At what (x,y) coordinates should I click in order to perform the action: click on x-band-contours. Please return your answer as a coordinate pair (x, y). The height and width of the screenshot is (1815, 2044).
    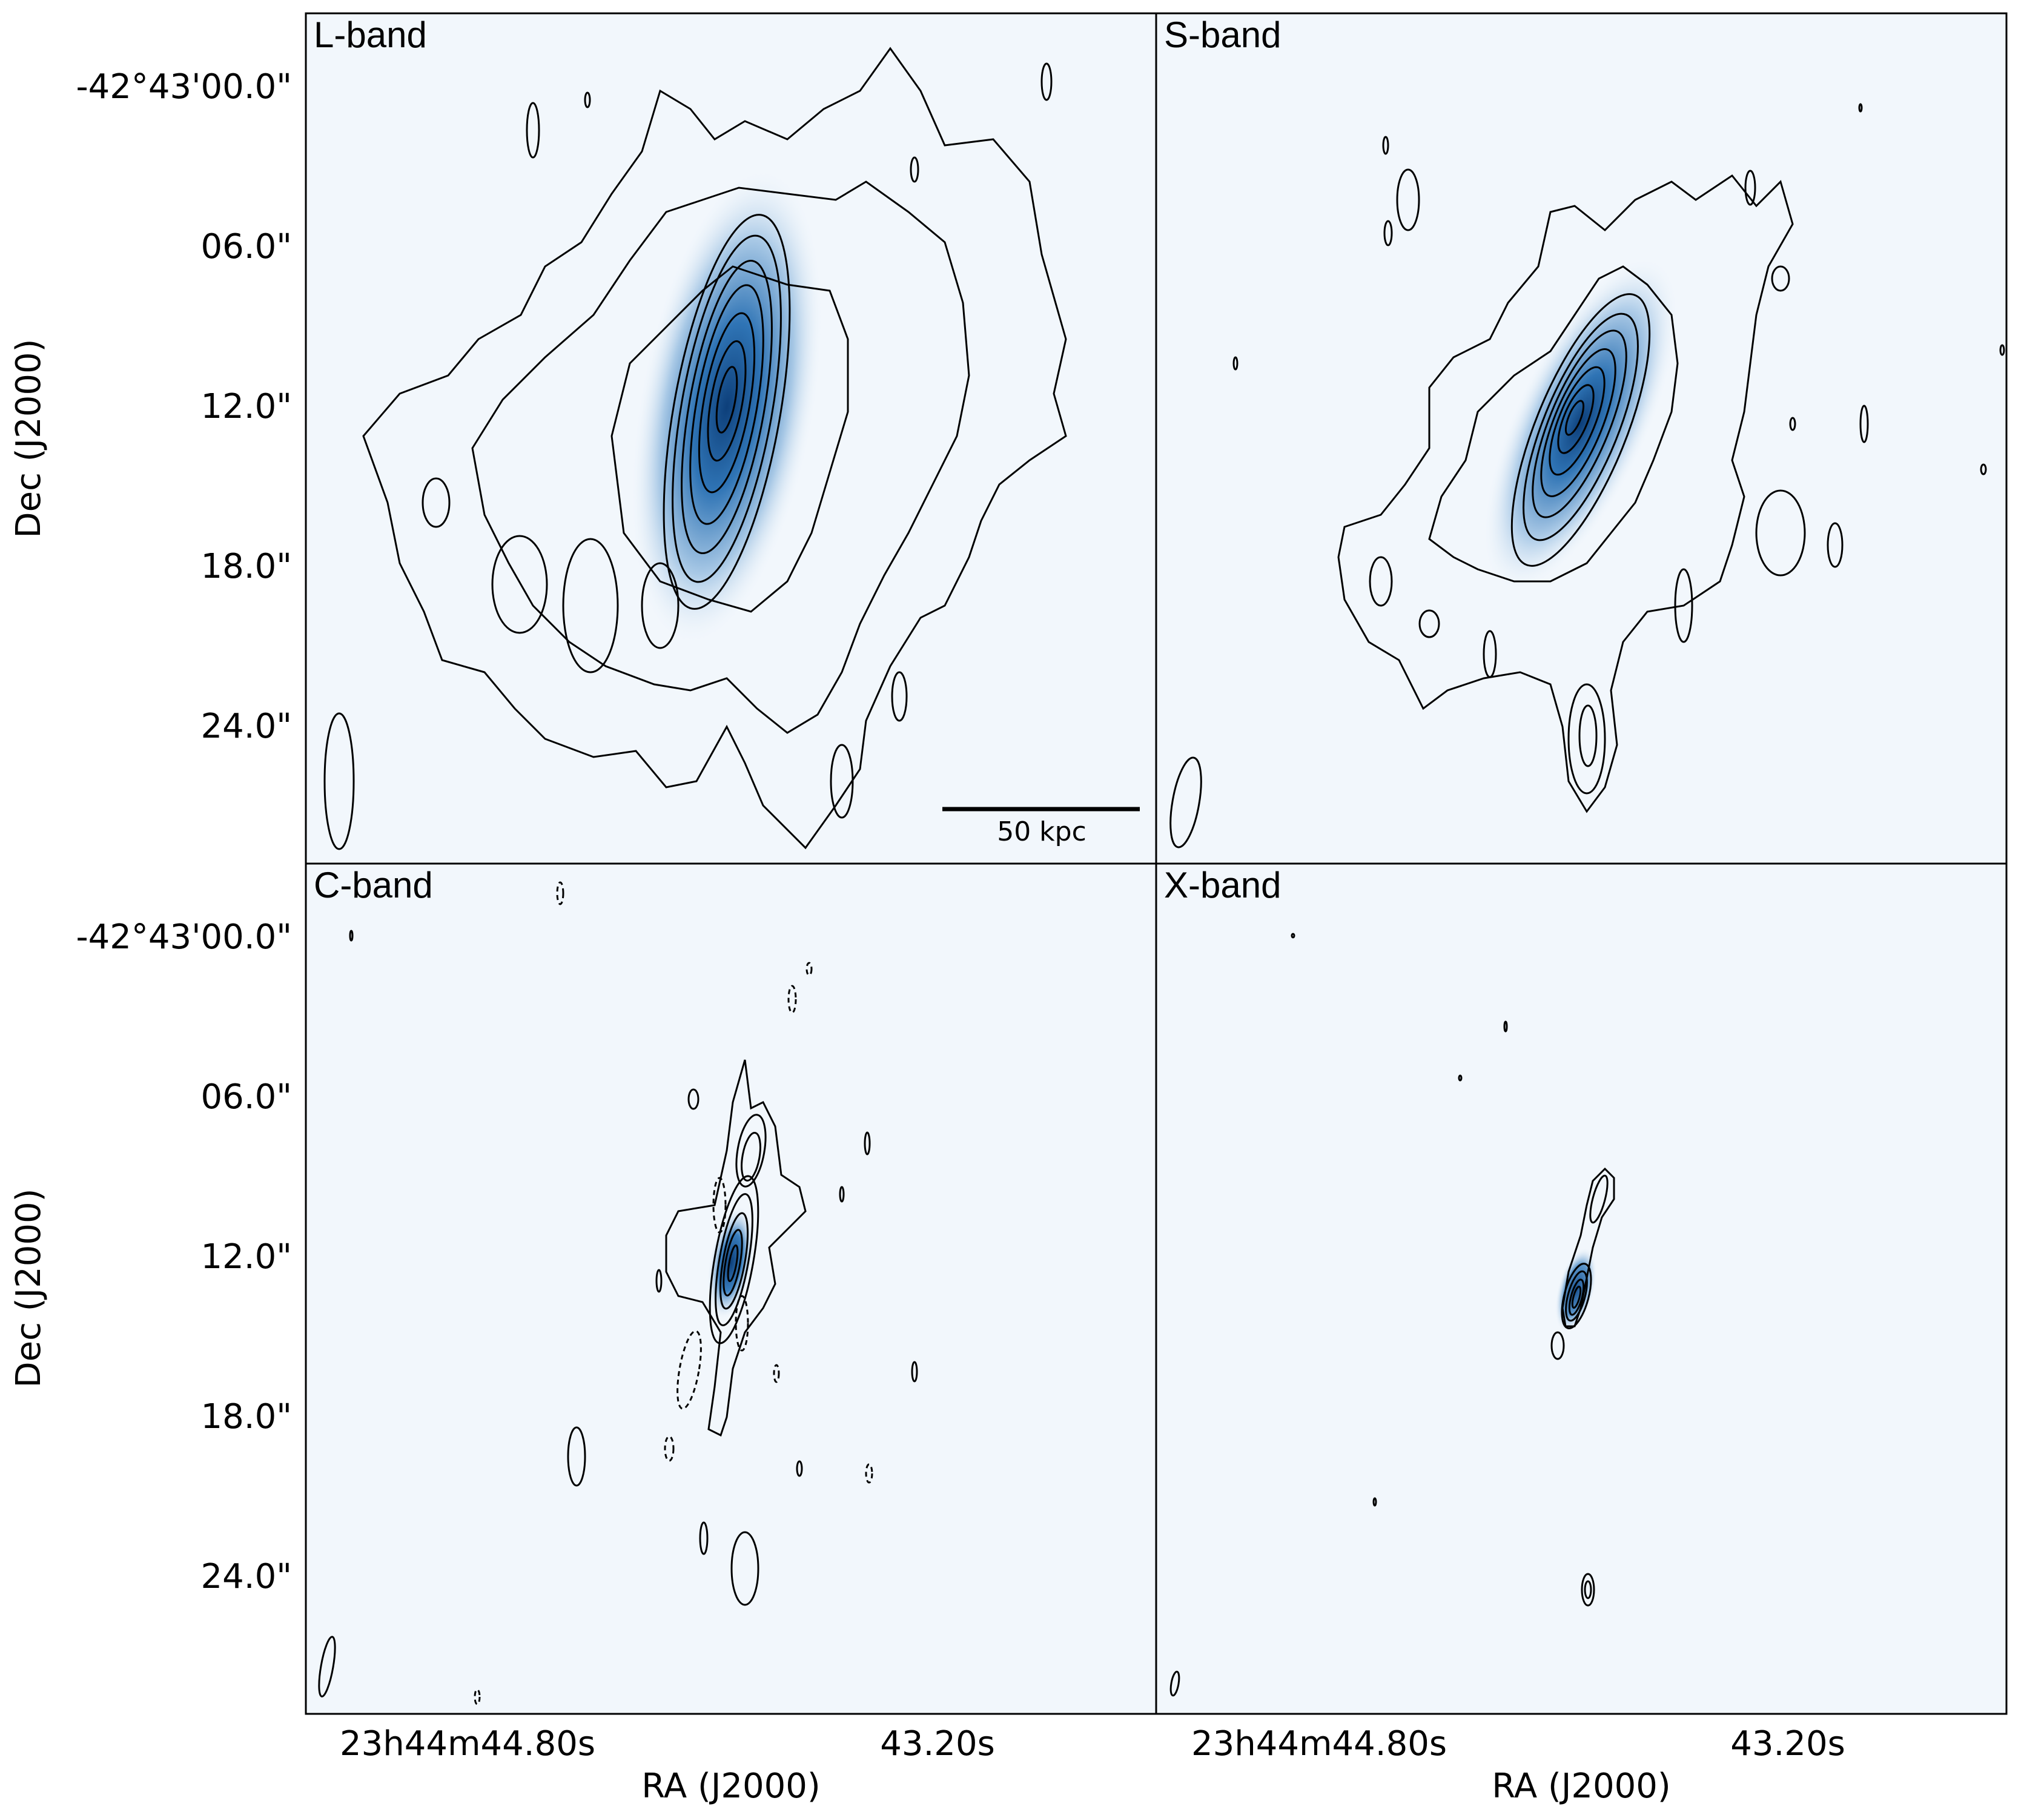
    Looking at the image, I should click on (1392, 1315).